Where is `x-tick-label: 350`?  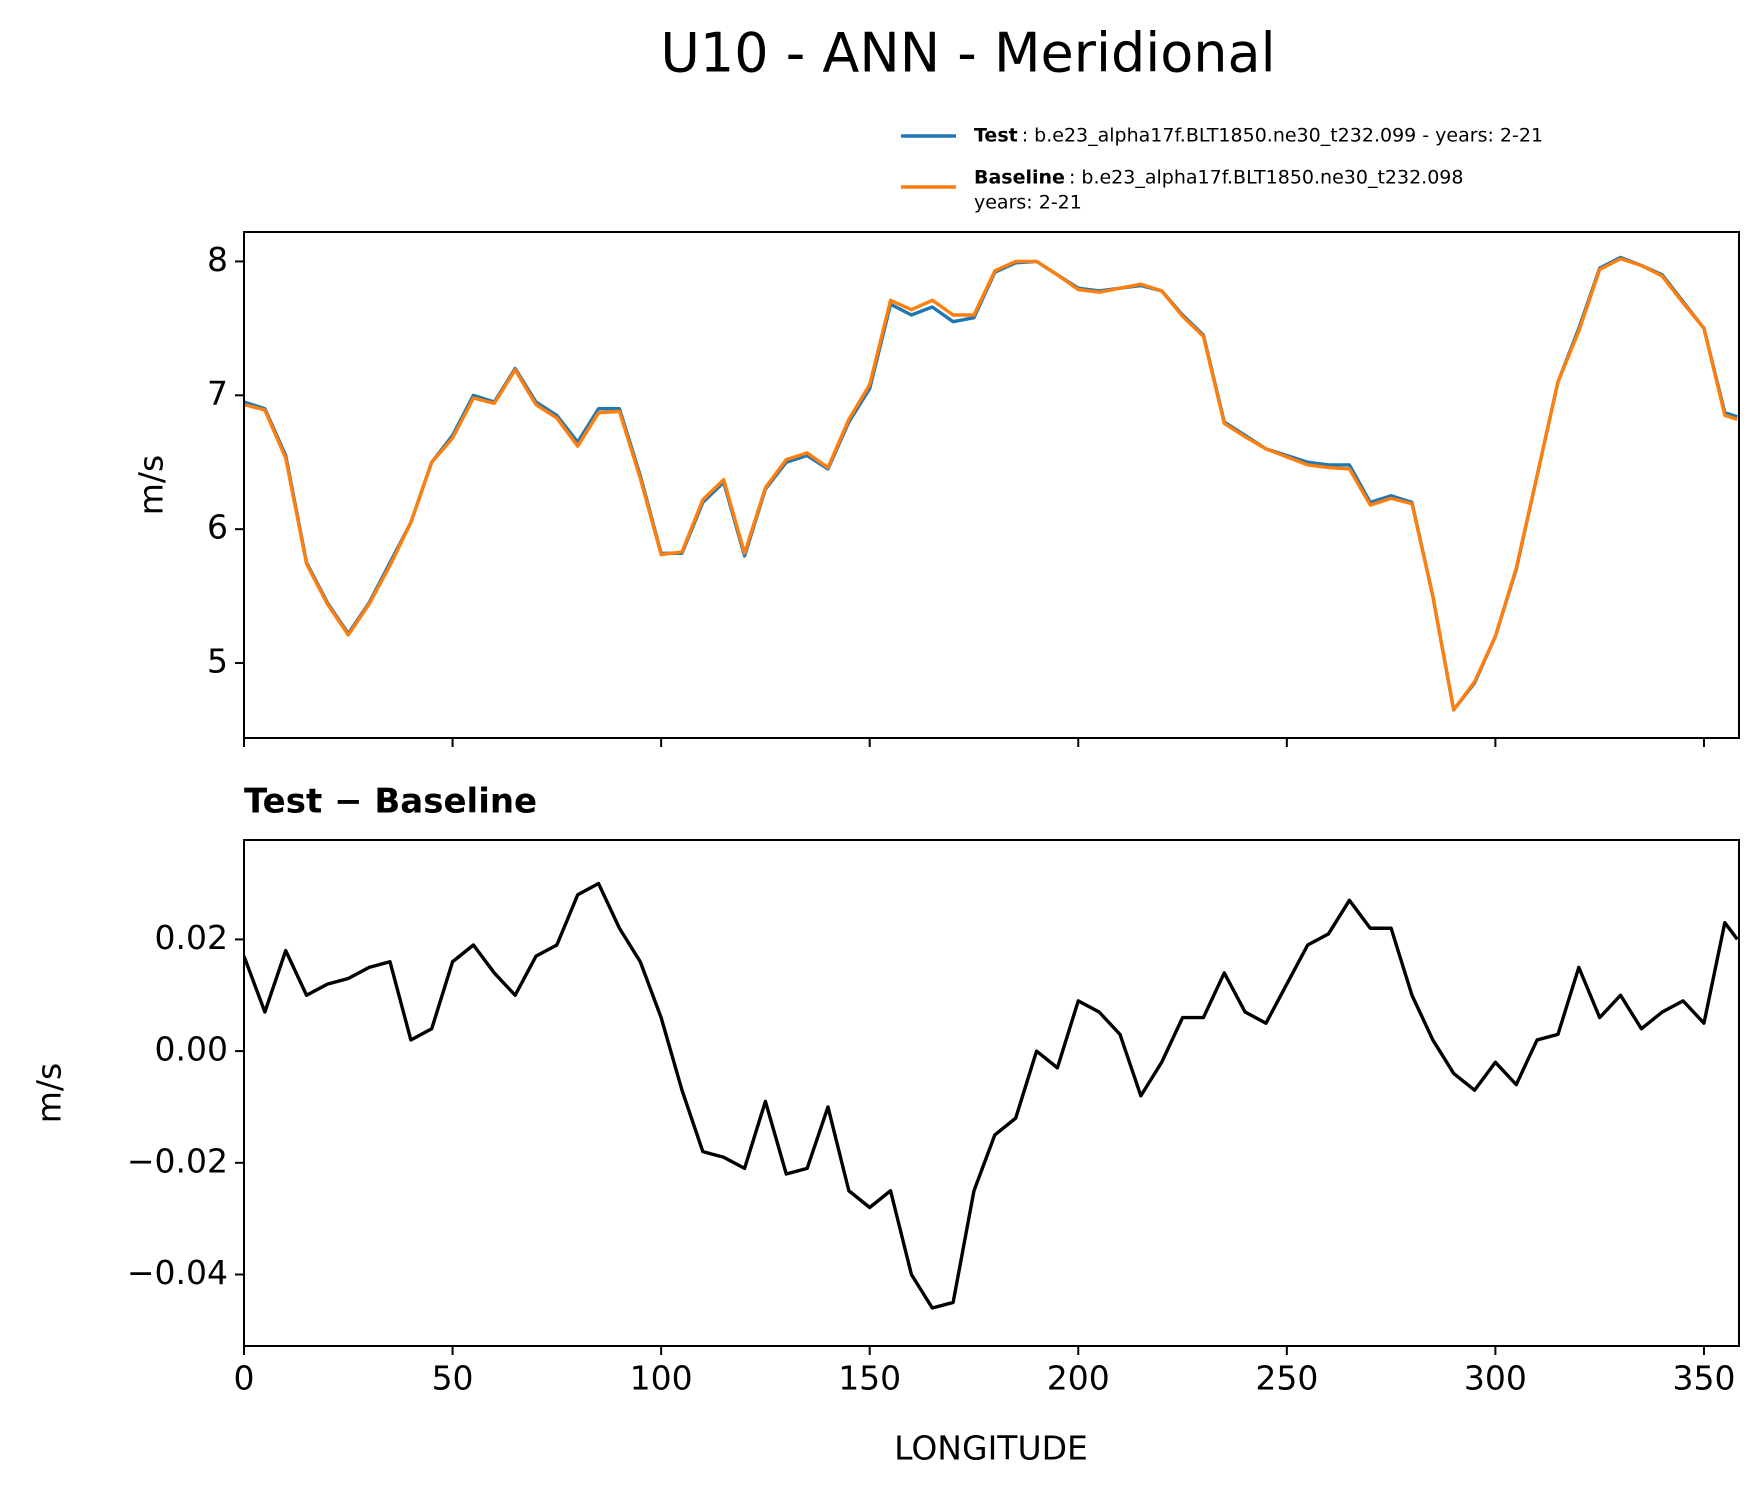 x-tick-label: 350 is located at coordinates (1703, 1378).